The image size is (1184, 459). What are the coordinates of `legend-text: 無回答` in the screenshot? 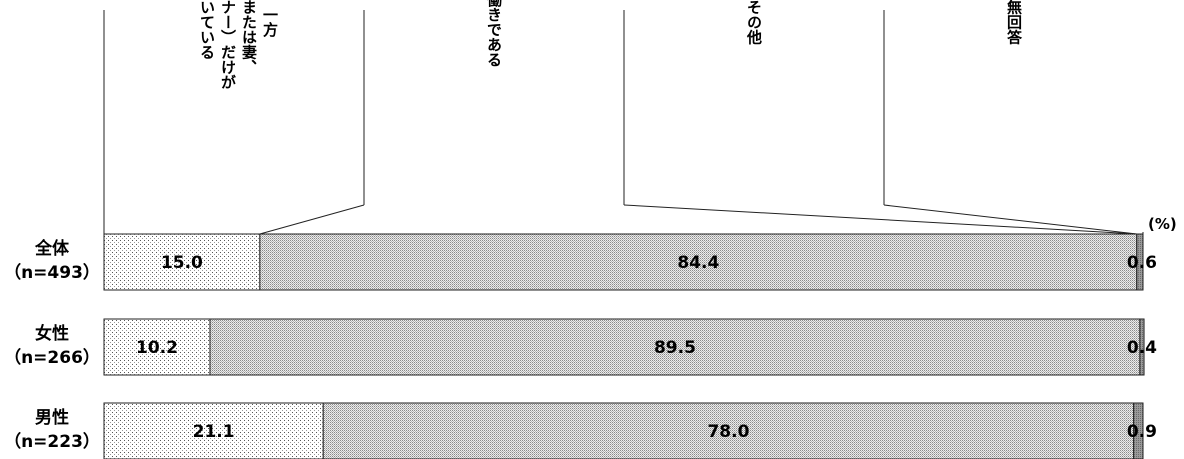 It's located at (1014, 23).